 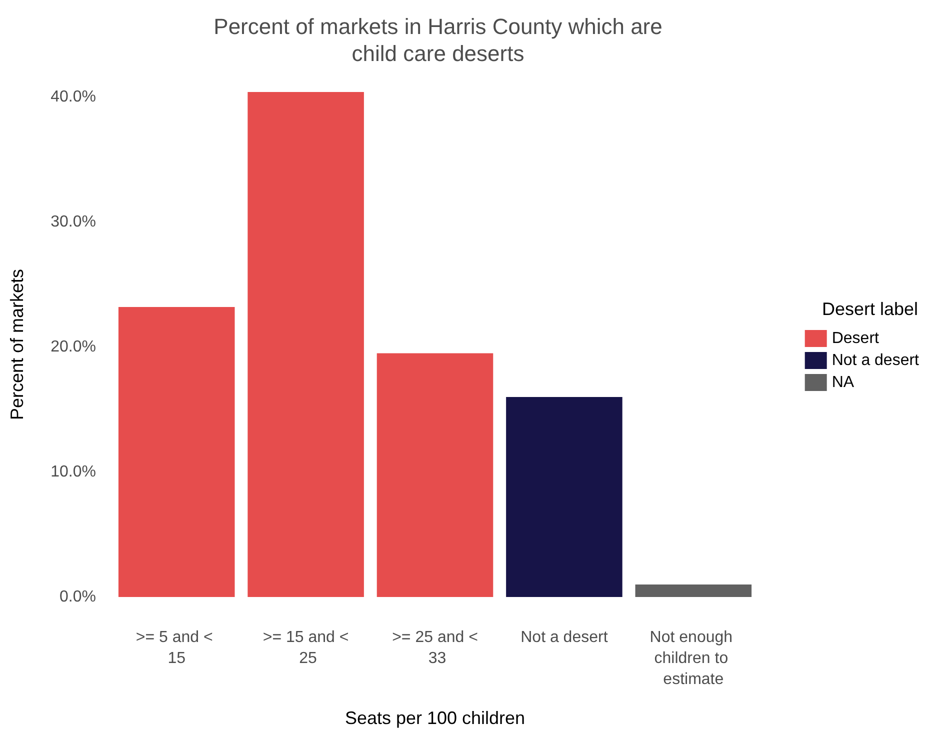 I want to click on x-tick-label: Not enough children to estimate, so click(x=693, y=658).